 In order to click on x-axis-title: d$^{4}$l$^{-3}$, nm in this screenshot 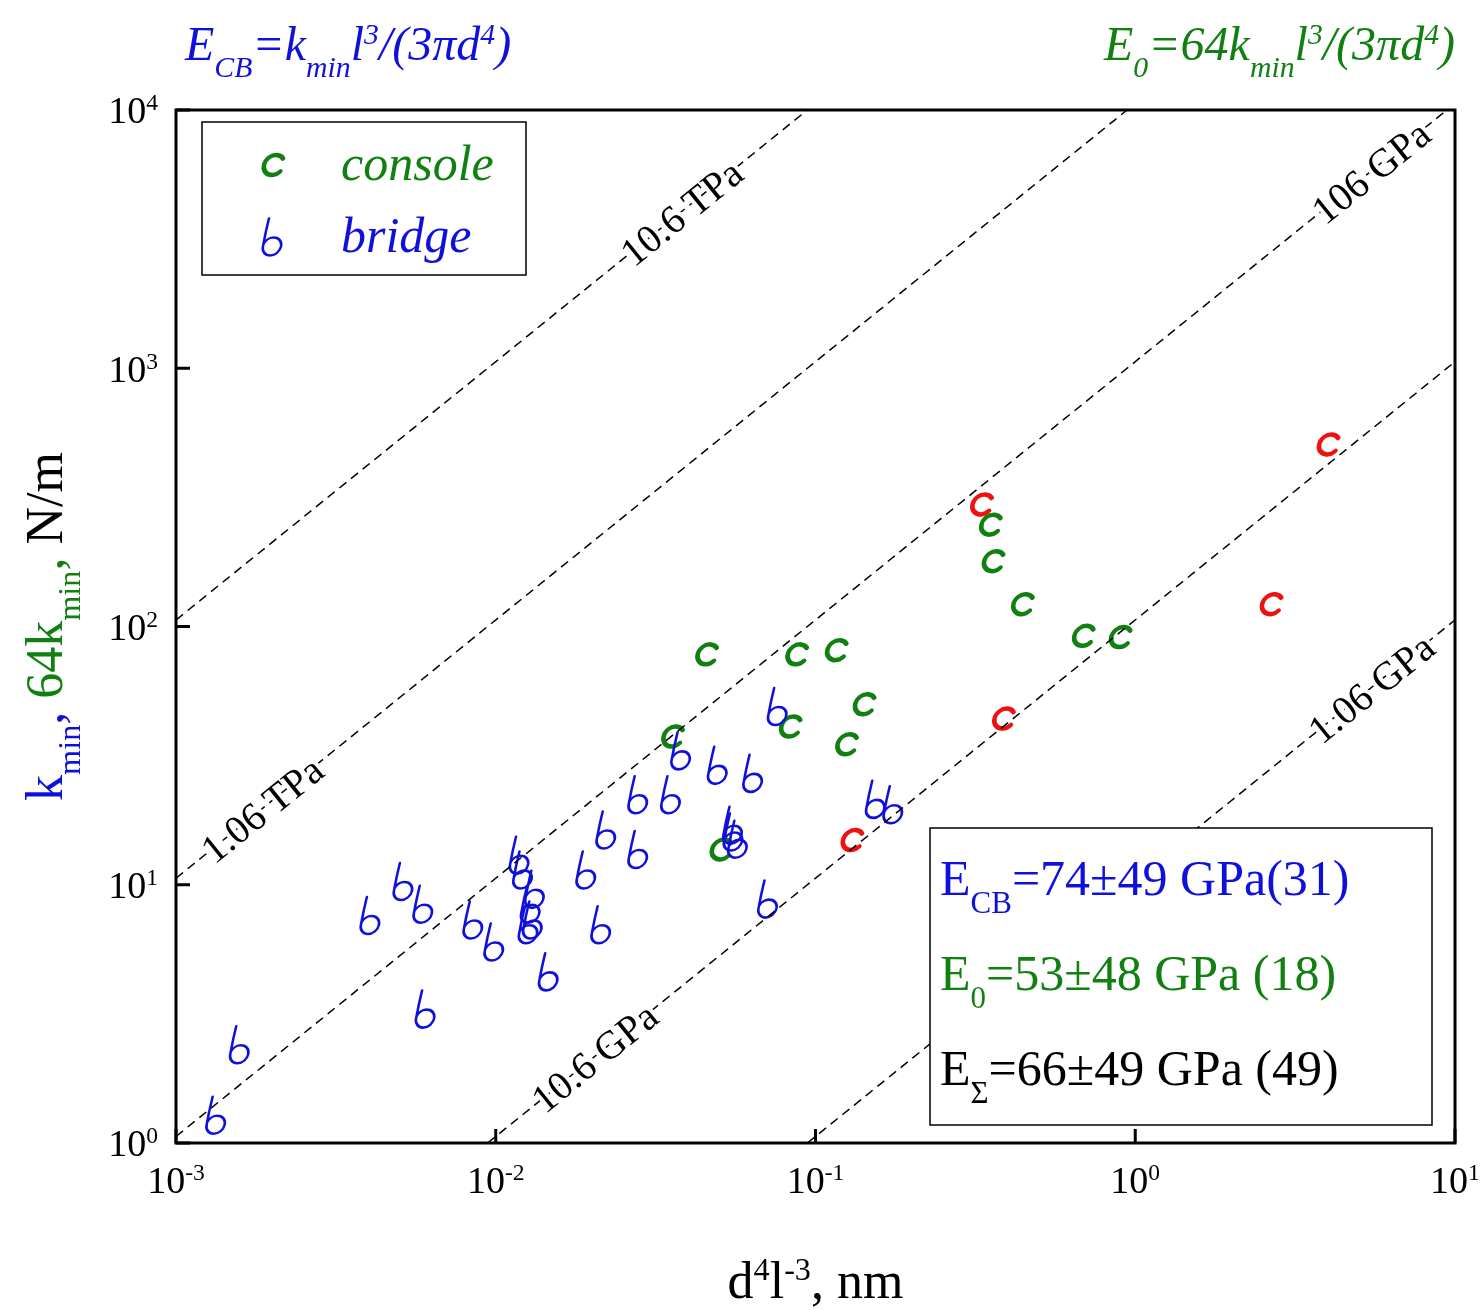, I will do `click(815, 1280)`.